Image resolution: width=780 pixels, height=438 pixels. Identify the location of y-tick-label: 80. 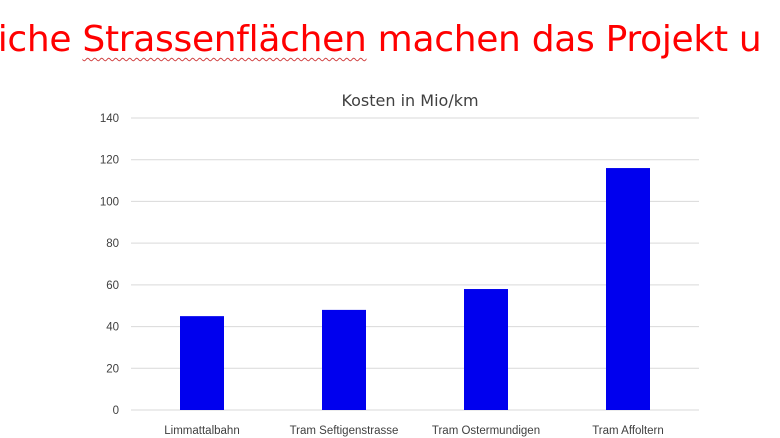
(112, 244).